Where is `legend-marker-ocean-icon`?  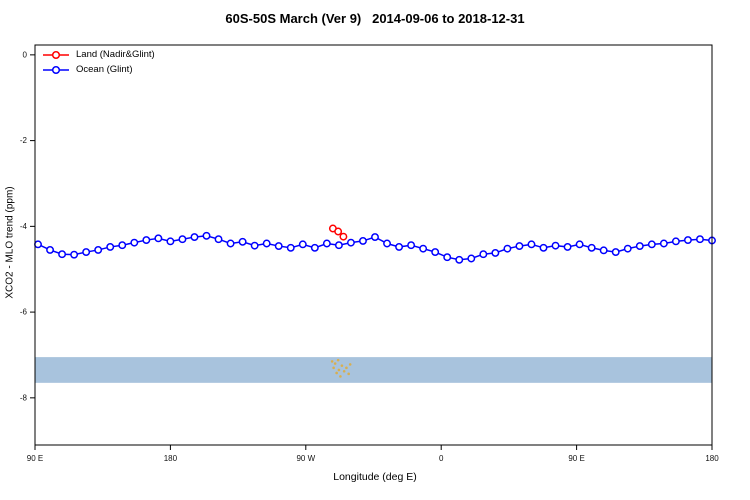
legend-marker-ocean-icon is located at coordinates (56, 69).